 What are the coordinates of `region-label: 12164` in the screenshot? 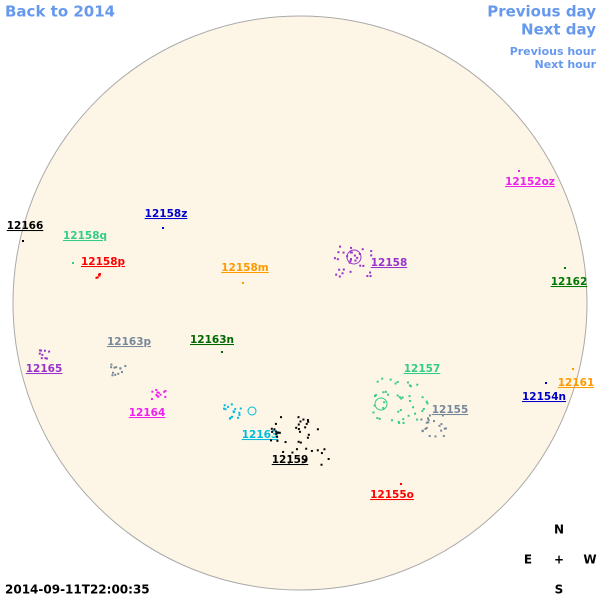 It's located at (147, 413).